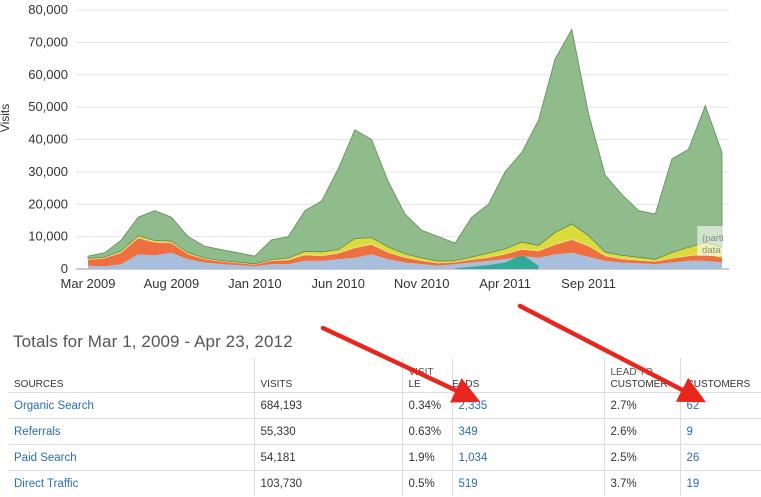 This screenshot has height=497, width=761. I want to click on y-tick-label: 70,000, so click(48, 41).